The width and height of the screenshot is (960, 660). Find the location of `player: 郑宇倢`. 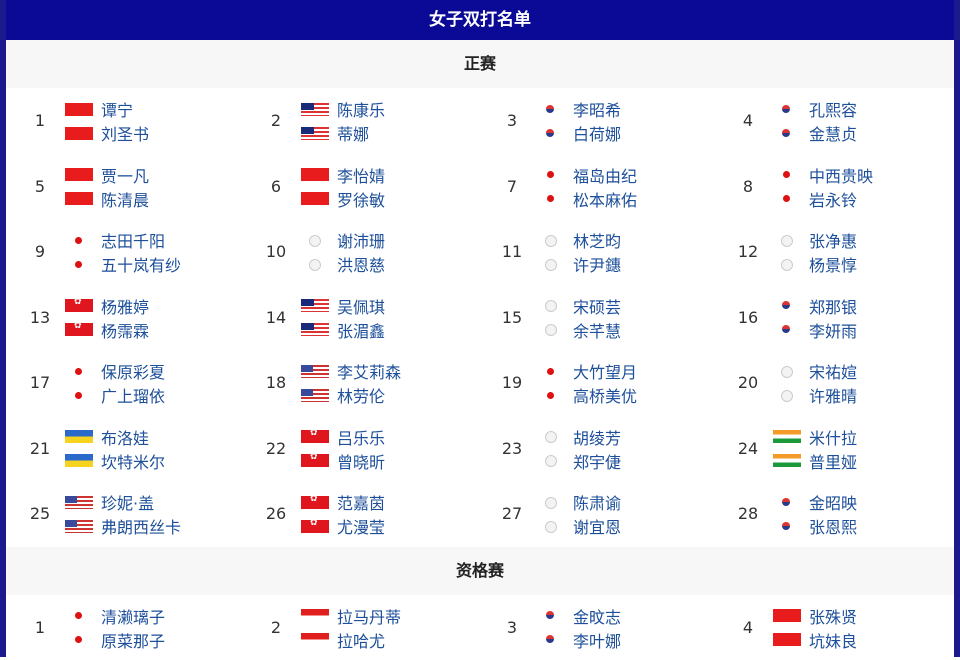

player: 郑宇倢 is located at coordinates (579, 461).